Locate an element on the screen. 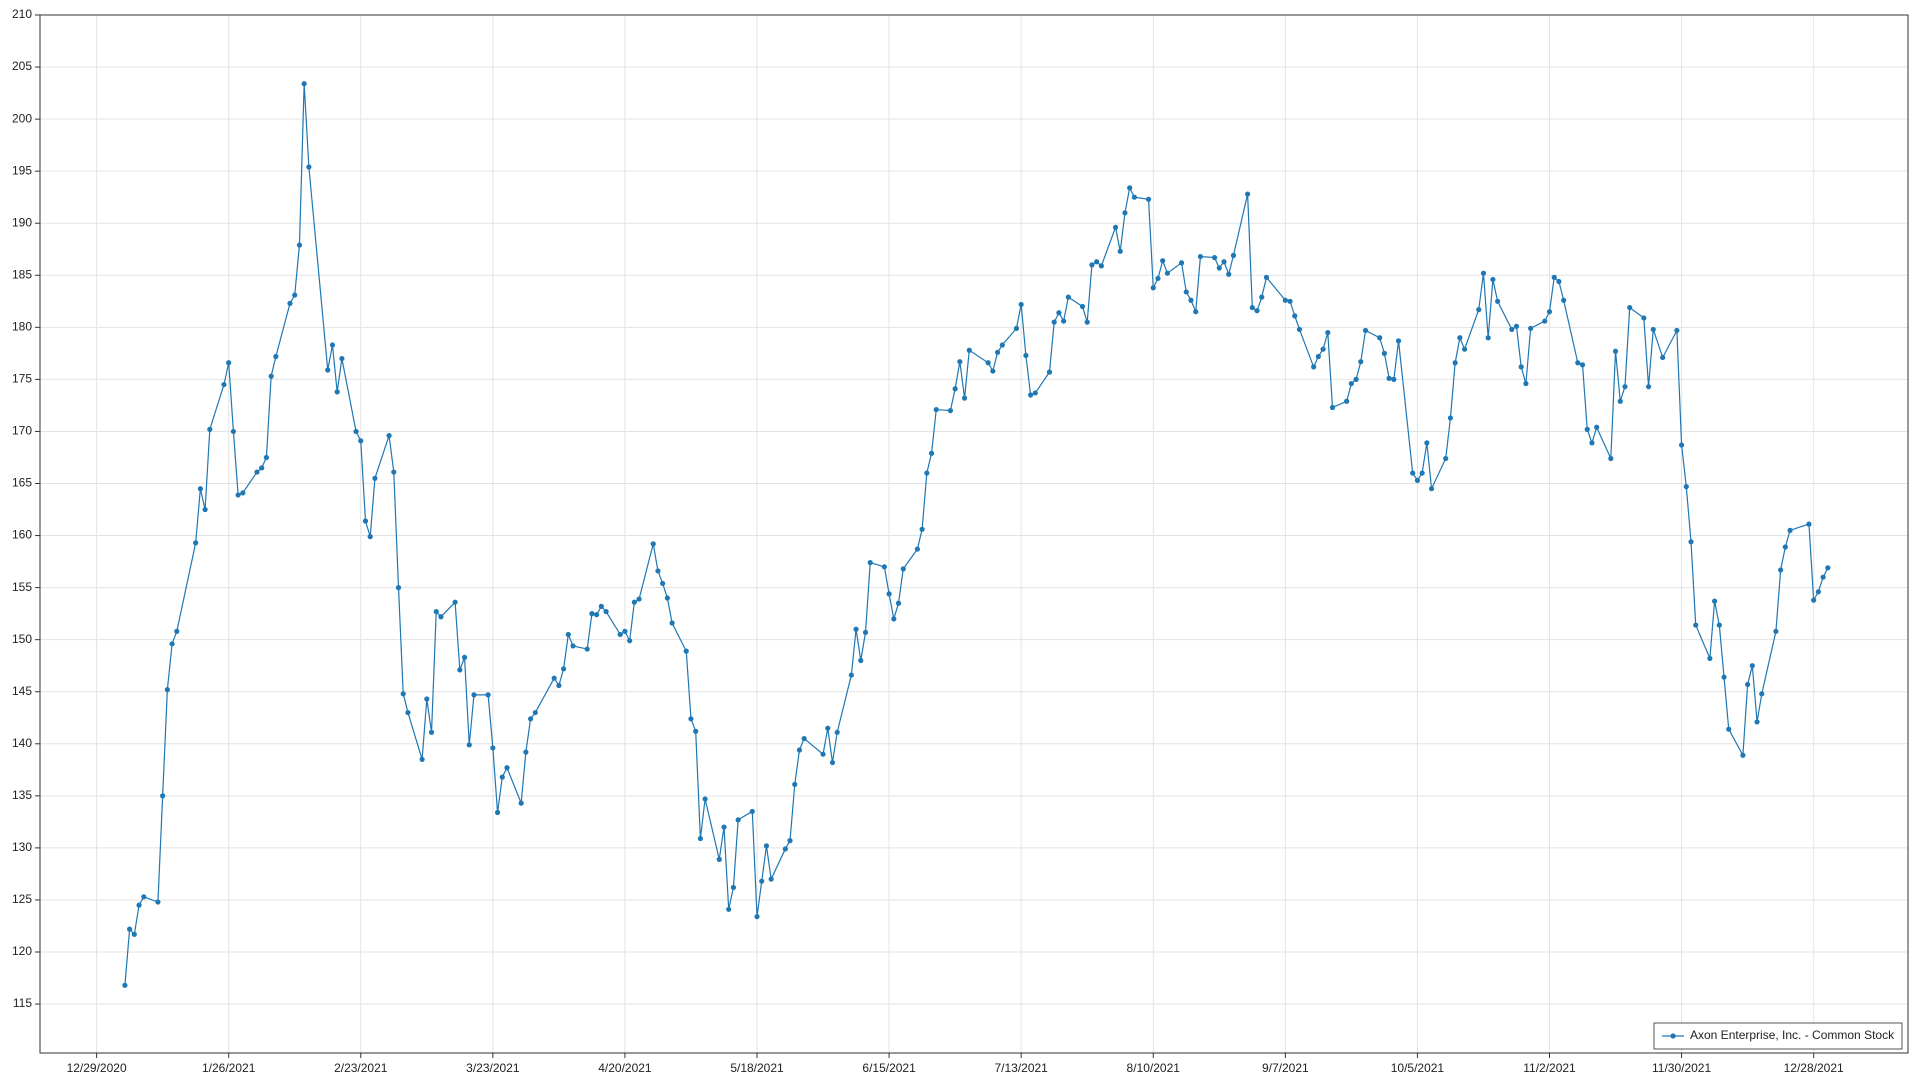  y-tick-label: 185 is located at coordinates (22, 274).